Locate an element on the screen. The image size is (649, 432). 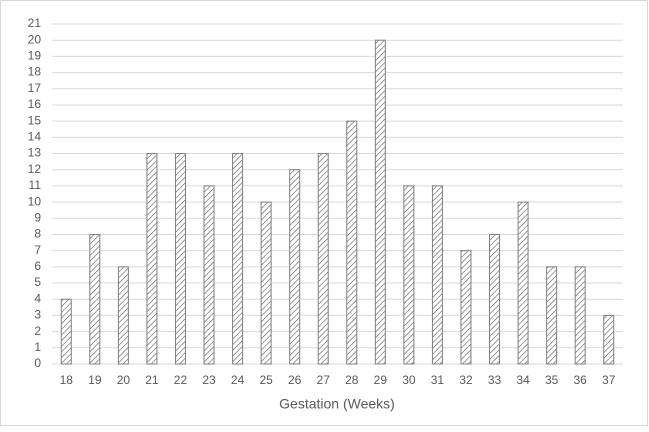
y-tick-label: 0 is located at coordinates (37, 363).